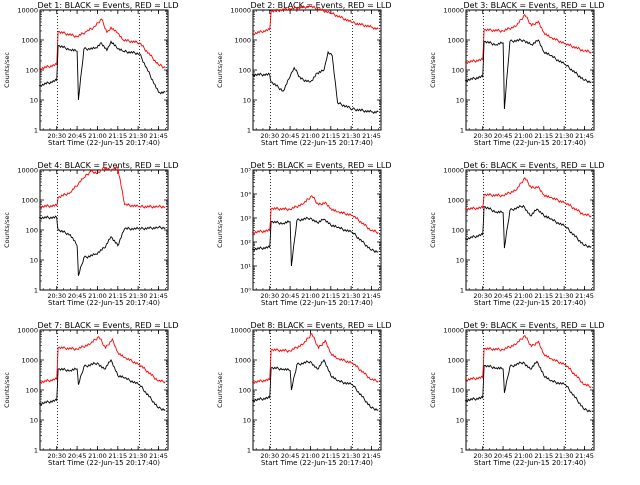 The width and height of the screenshot is (640, 485). What do you see at coordinates (534, 5) in the screenshot?
I see `panel-title: Det 3: BLACK = Events, RED = LLD` at bounding box center [534, 5].